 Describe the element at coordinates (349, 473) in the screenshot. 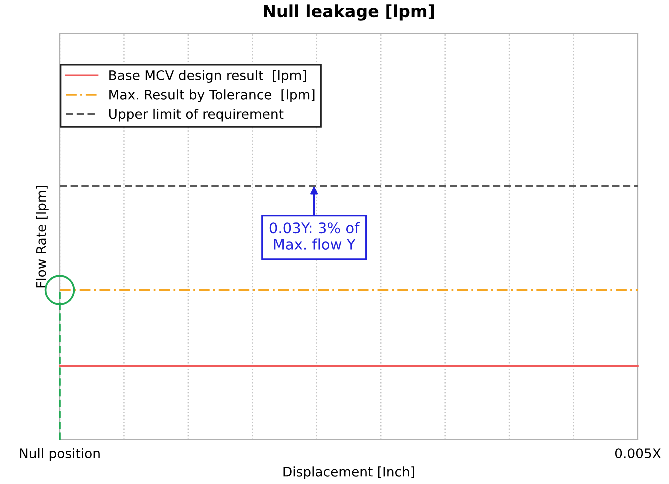

I see `x-axis-title: Displacement [Inch]` at that location.